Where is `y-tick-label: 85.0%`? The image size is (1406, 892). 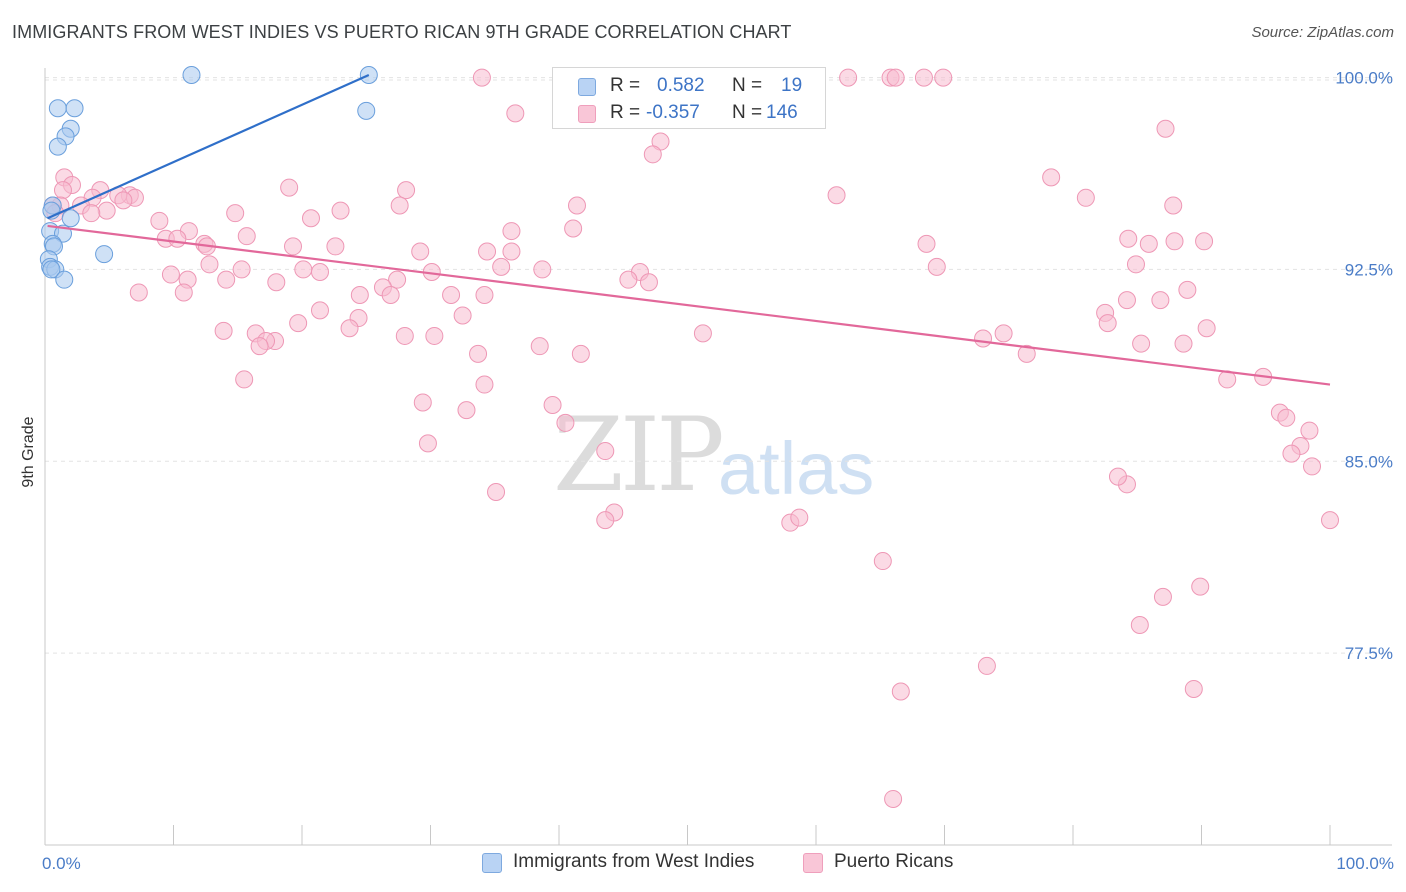 y-tick-label: 85.0% is located at coordinates (1369, 461).